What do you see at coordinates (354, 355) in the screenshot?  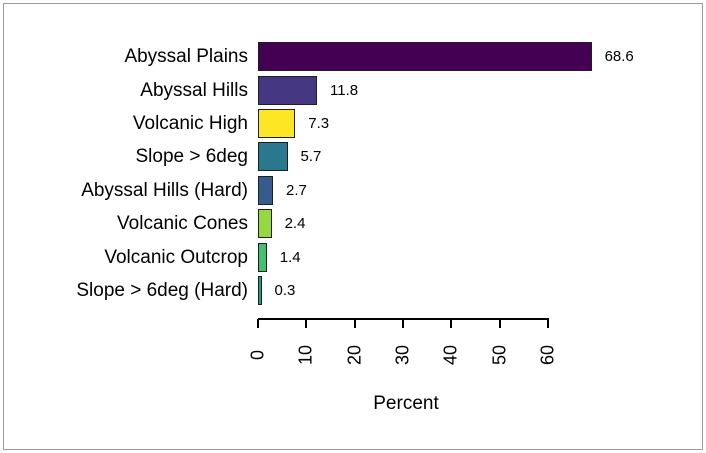 I see `x-tick-label: 20` at bounding box center [354, 355].